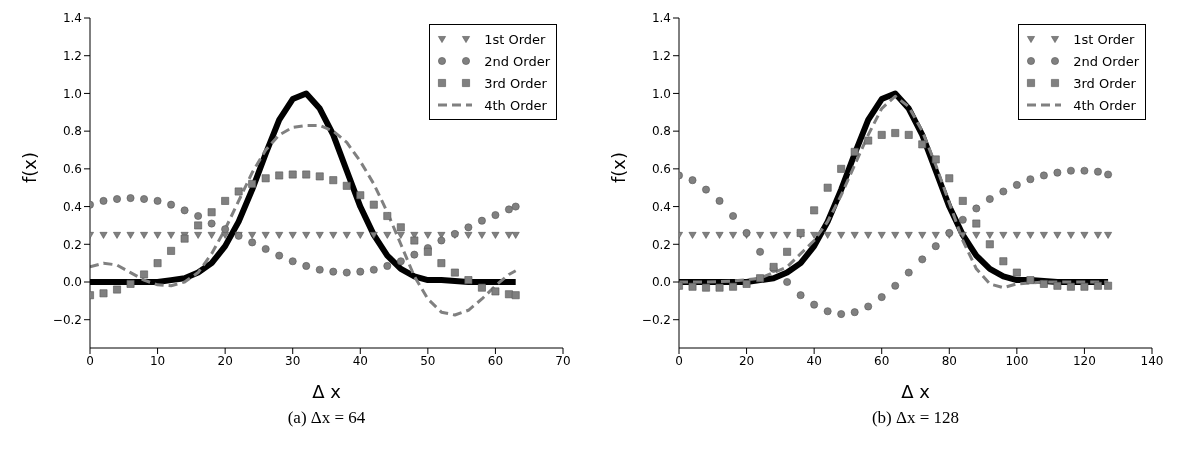  What do you see at coordinates (661, 93) in the screenshot?
I see `y-tick-label: 1.0` at bounding box center [661, 93].